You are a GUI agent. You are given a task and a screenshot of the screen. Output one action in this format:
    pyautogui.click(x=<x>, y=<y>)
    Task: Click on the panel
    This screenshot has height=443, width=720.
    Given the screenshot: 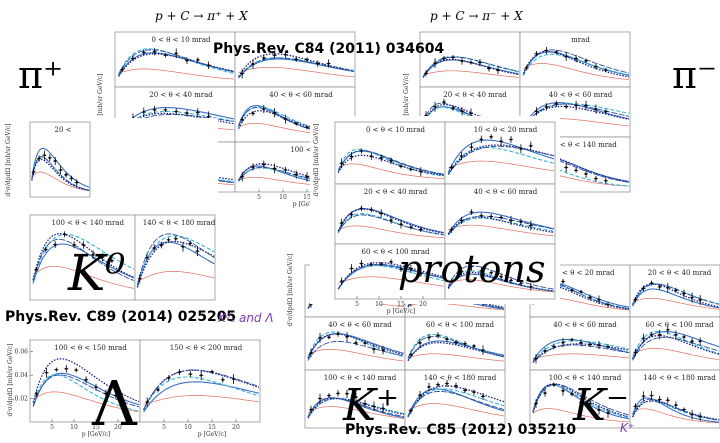 What is the action you would take?
    pyautogui.click(x=295, y=59)
    